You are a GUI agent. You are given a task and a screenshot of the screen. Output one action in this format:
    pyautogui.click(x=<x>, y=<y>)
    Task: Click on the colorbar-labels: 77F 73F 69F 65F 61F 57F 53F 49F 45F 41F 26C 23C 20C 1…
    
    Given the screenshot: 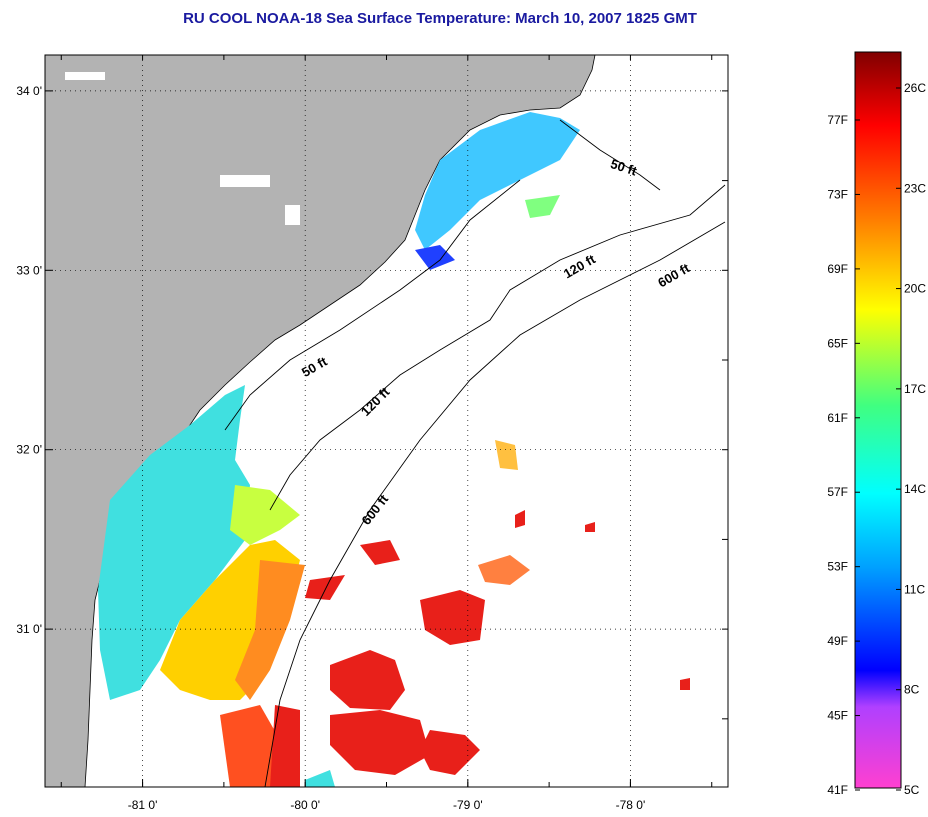 What is the action you would take?
    pyautogui.click(x=876, y=439)
    